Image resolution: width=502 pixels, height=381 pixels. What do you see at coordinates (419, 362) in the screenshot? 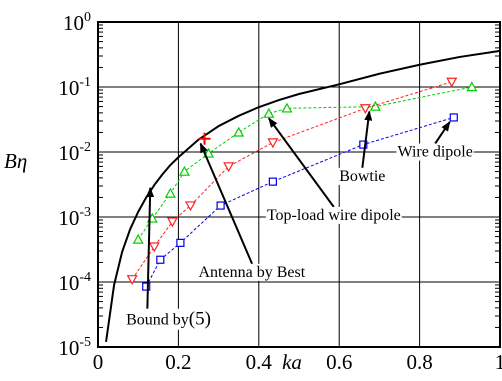
I see `x-tick-label: 0.8` at bounding box center [419, 362].